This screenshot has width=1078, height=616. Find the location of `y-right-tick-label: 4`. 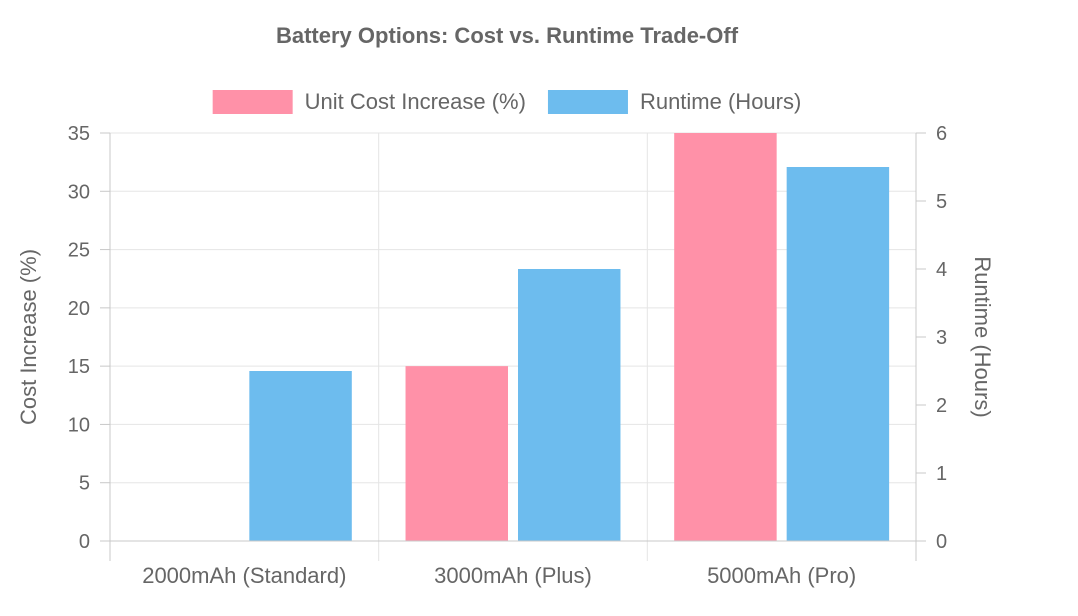

y-right-tick-label: 4 is located at coordinates (941, 270).